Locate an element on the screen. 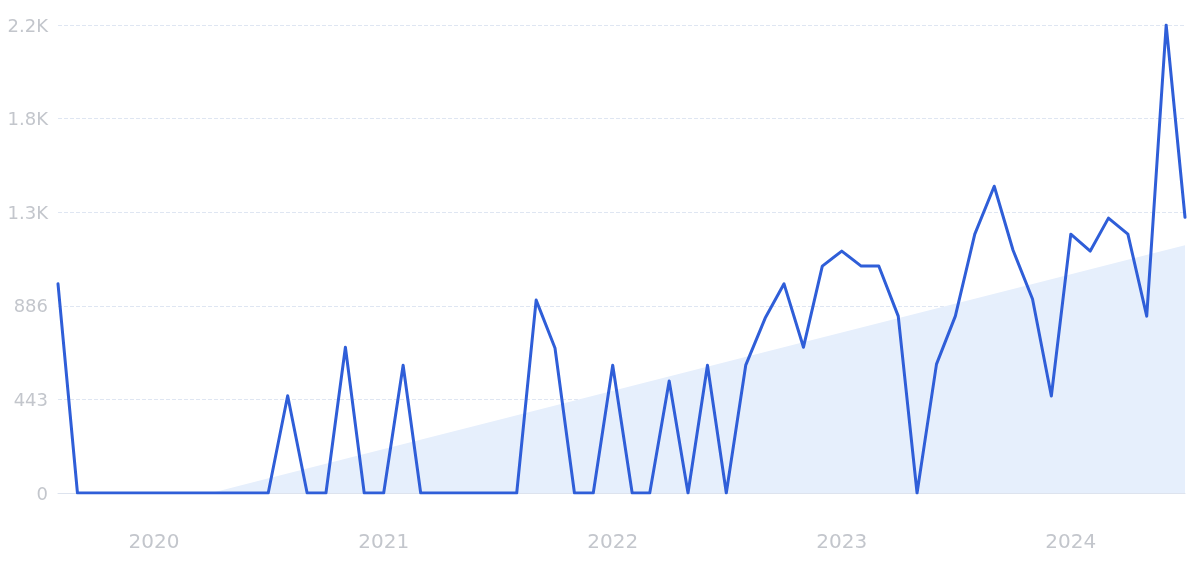  x-tick-label: 2022 is located at coordinates (613, 541).